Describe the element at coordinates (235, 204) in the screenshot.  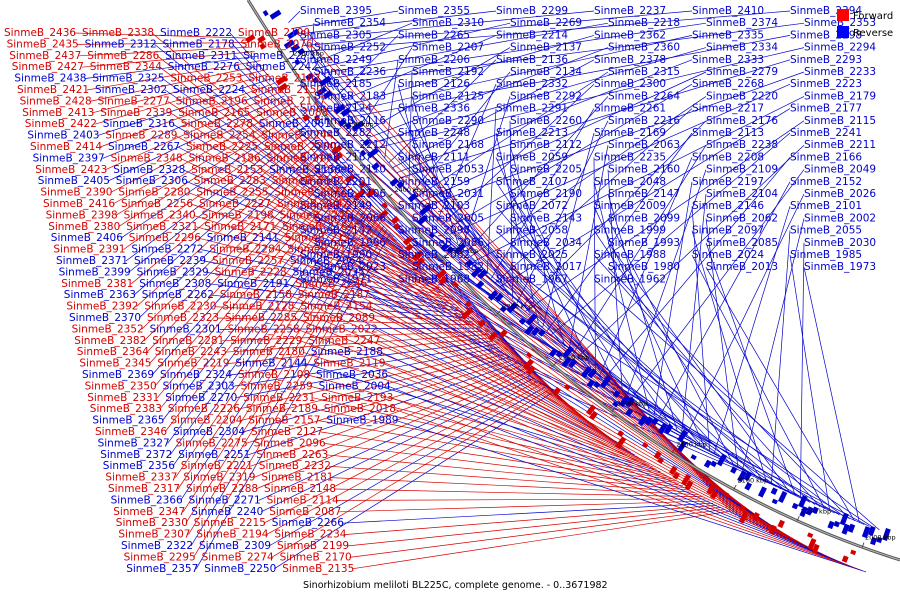
I see `gene-label: SinmeB_2227` at that location.